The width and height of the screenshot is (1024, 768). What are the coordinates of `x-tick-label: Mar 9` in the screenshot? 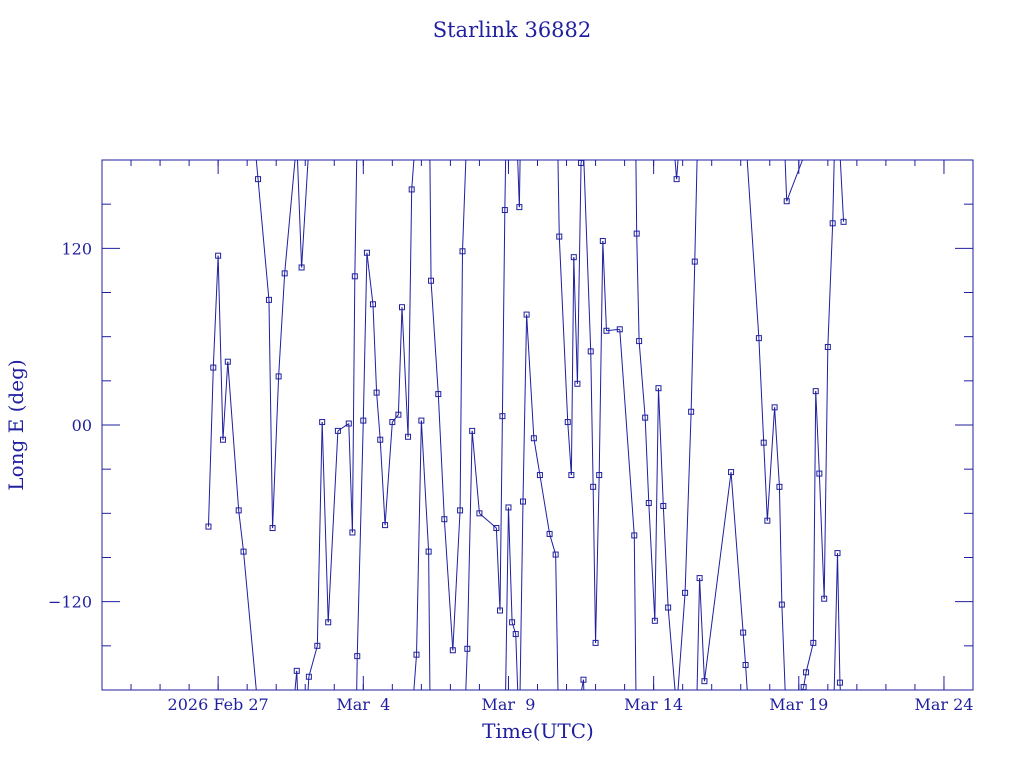 It's located at (509, 704).